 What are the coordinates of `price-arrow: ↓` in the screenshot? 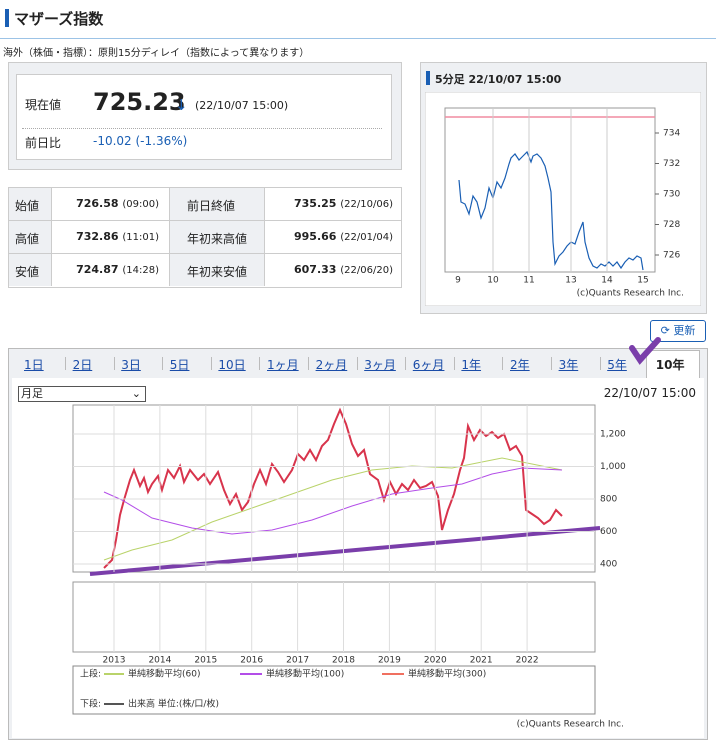 It's located at (181, 105).